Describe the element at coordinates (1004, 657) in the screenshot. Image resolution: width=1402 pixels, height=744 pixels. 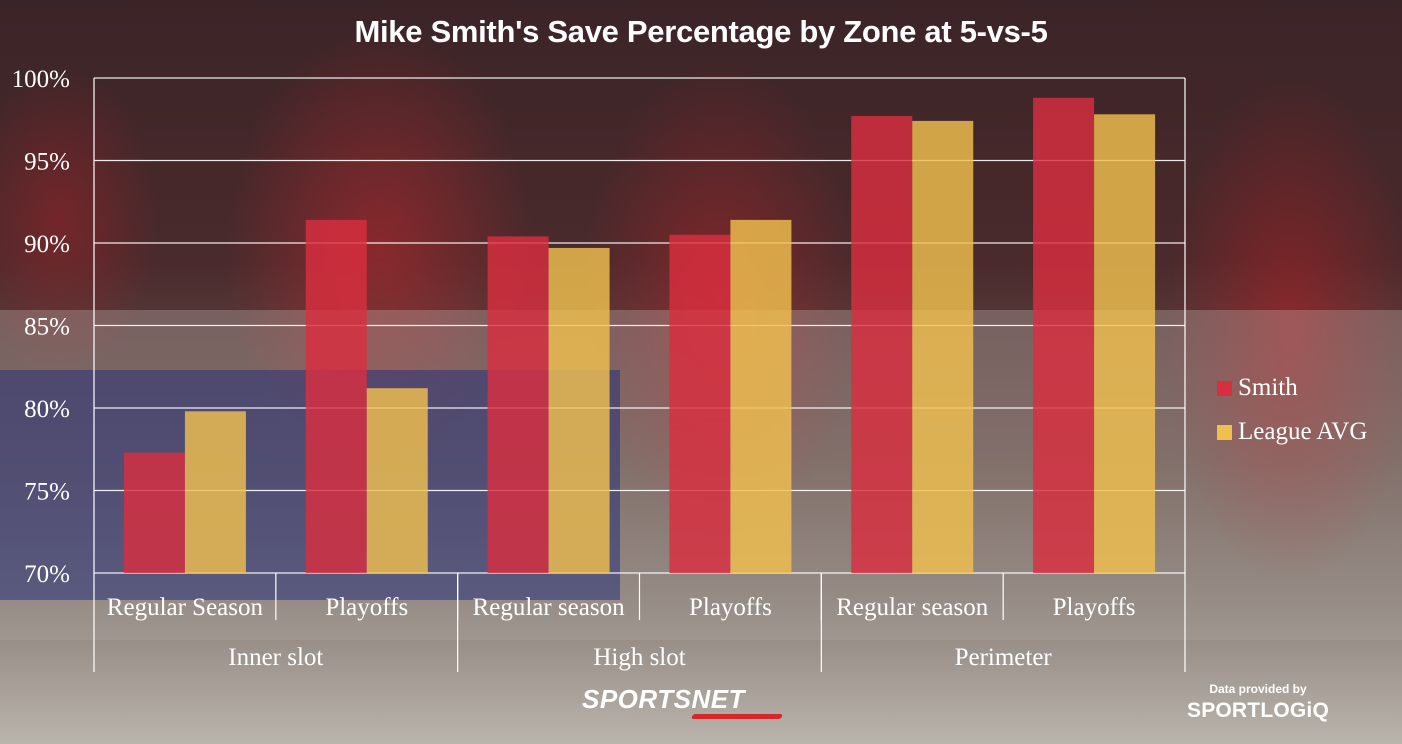
I see `x-group-label: Perimeter` at that location.